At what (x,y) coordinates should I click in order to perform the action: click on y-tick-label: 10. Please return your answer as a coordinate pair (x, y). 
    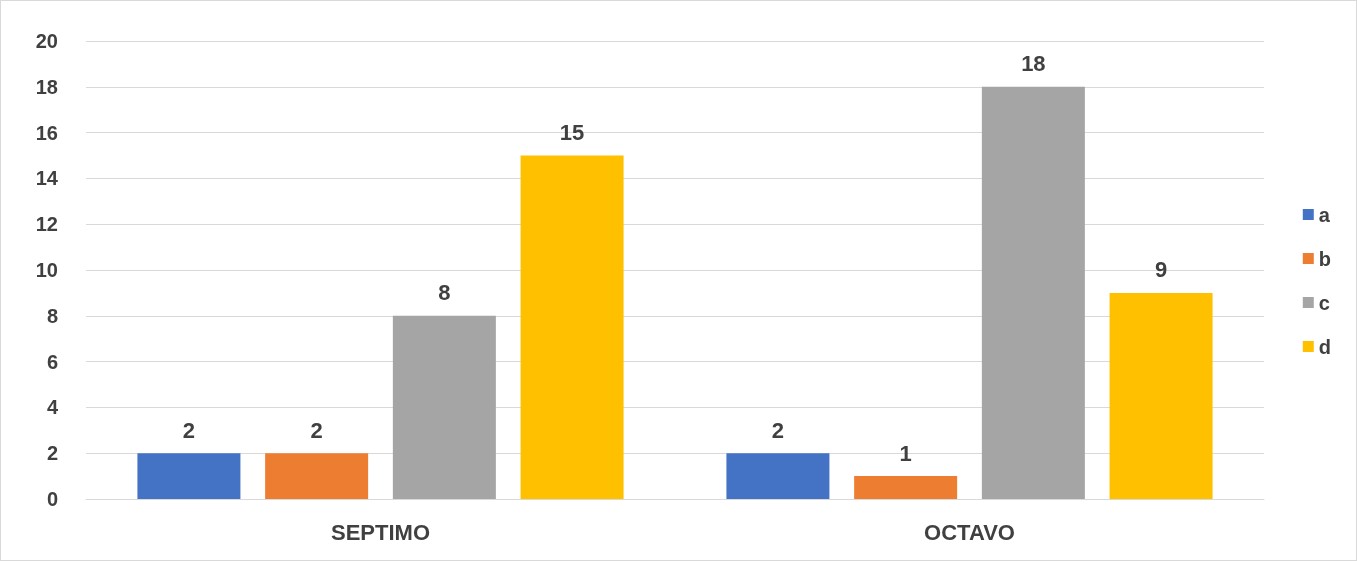
    Looking at the image, I should click on (46, 270).